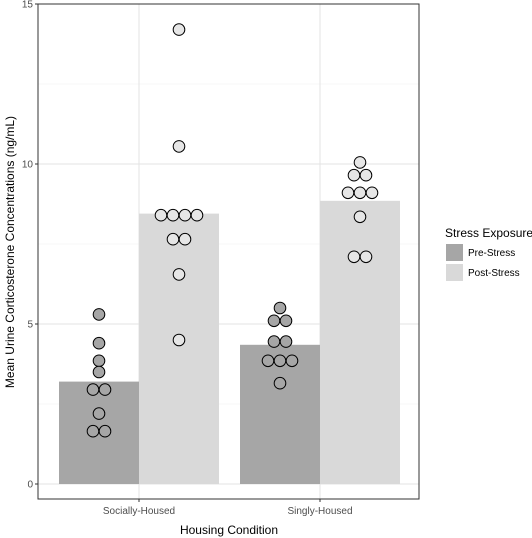  I want to click on y-tick-label: 10, so click(28, 165).